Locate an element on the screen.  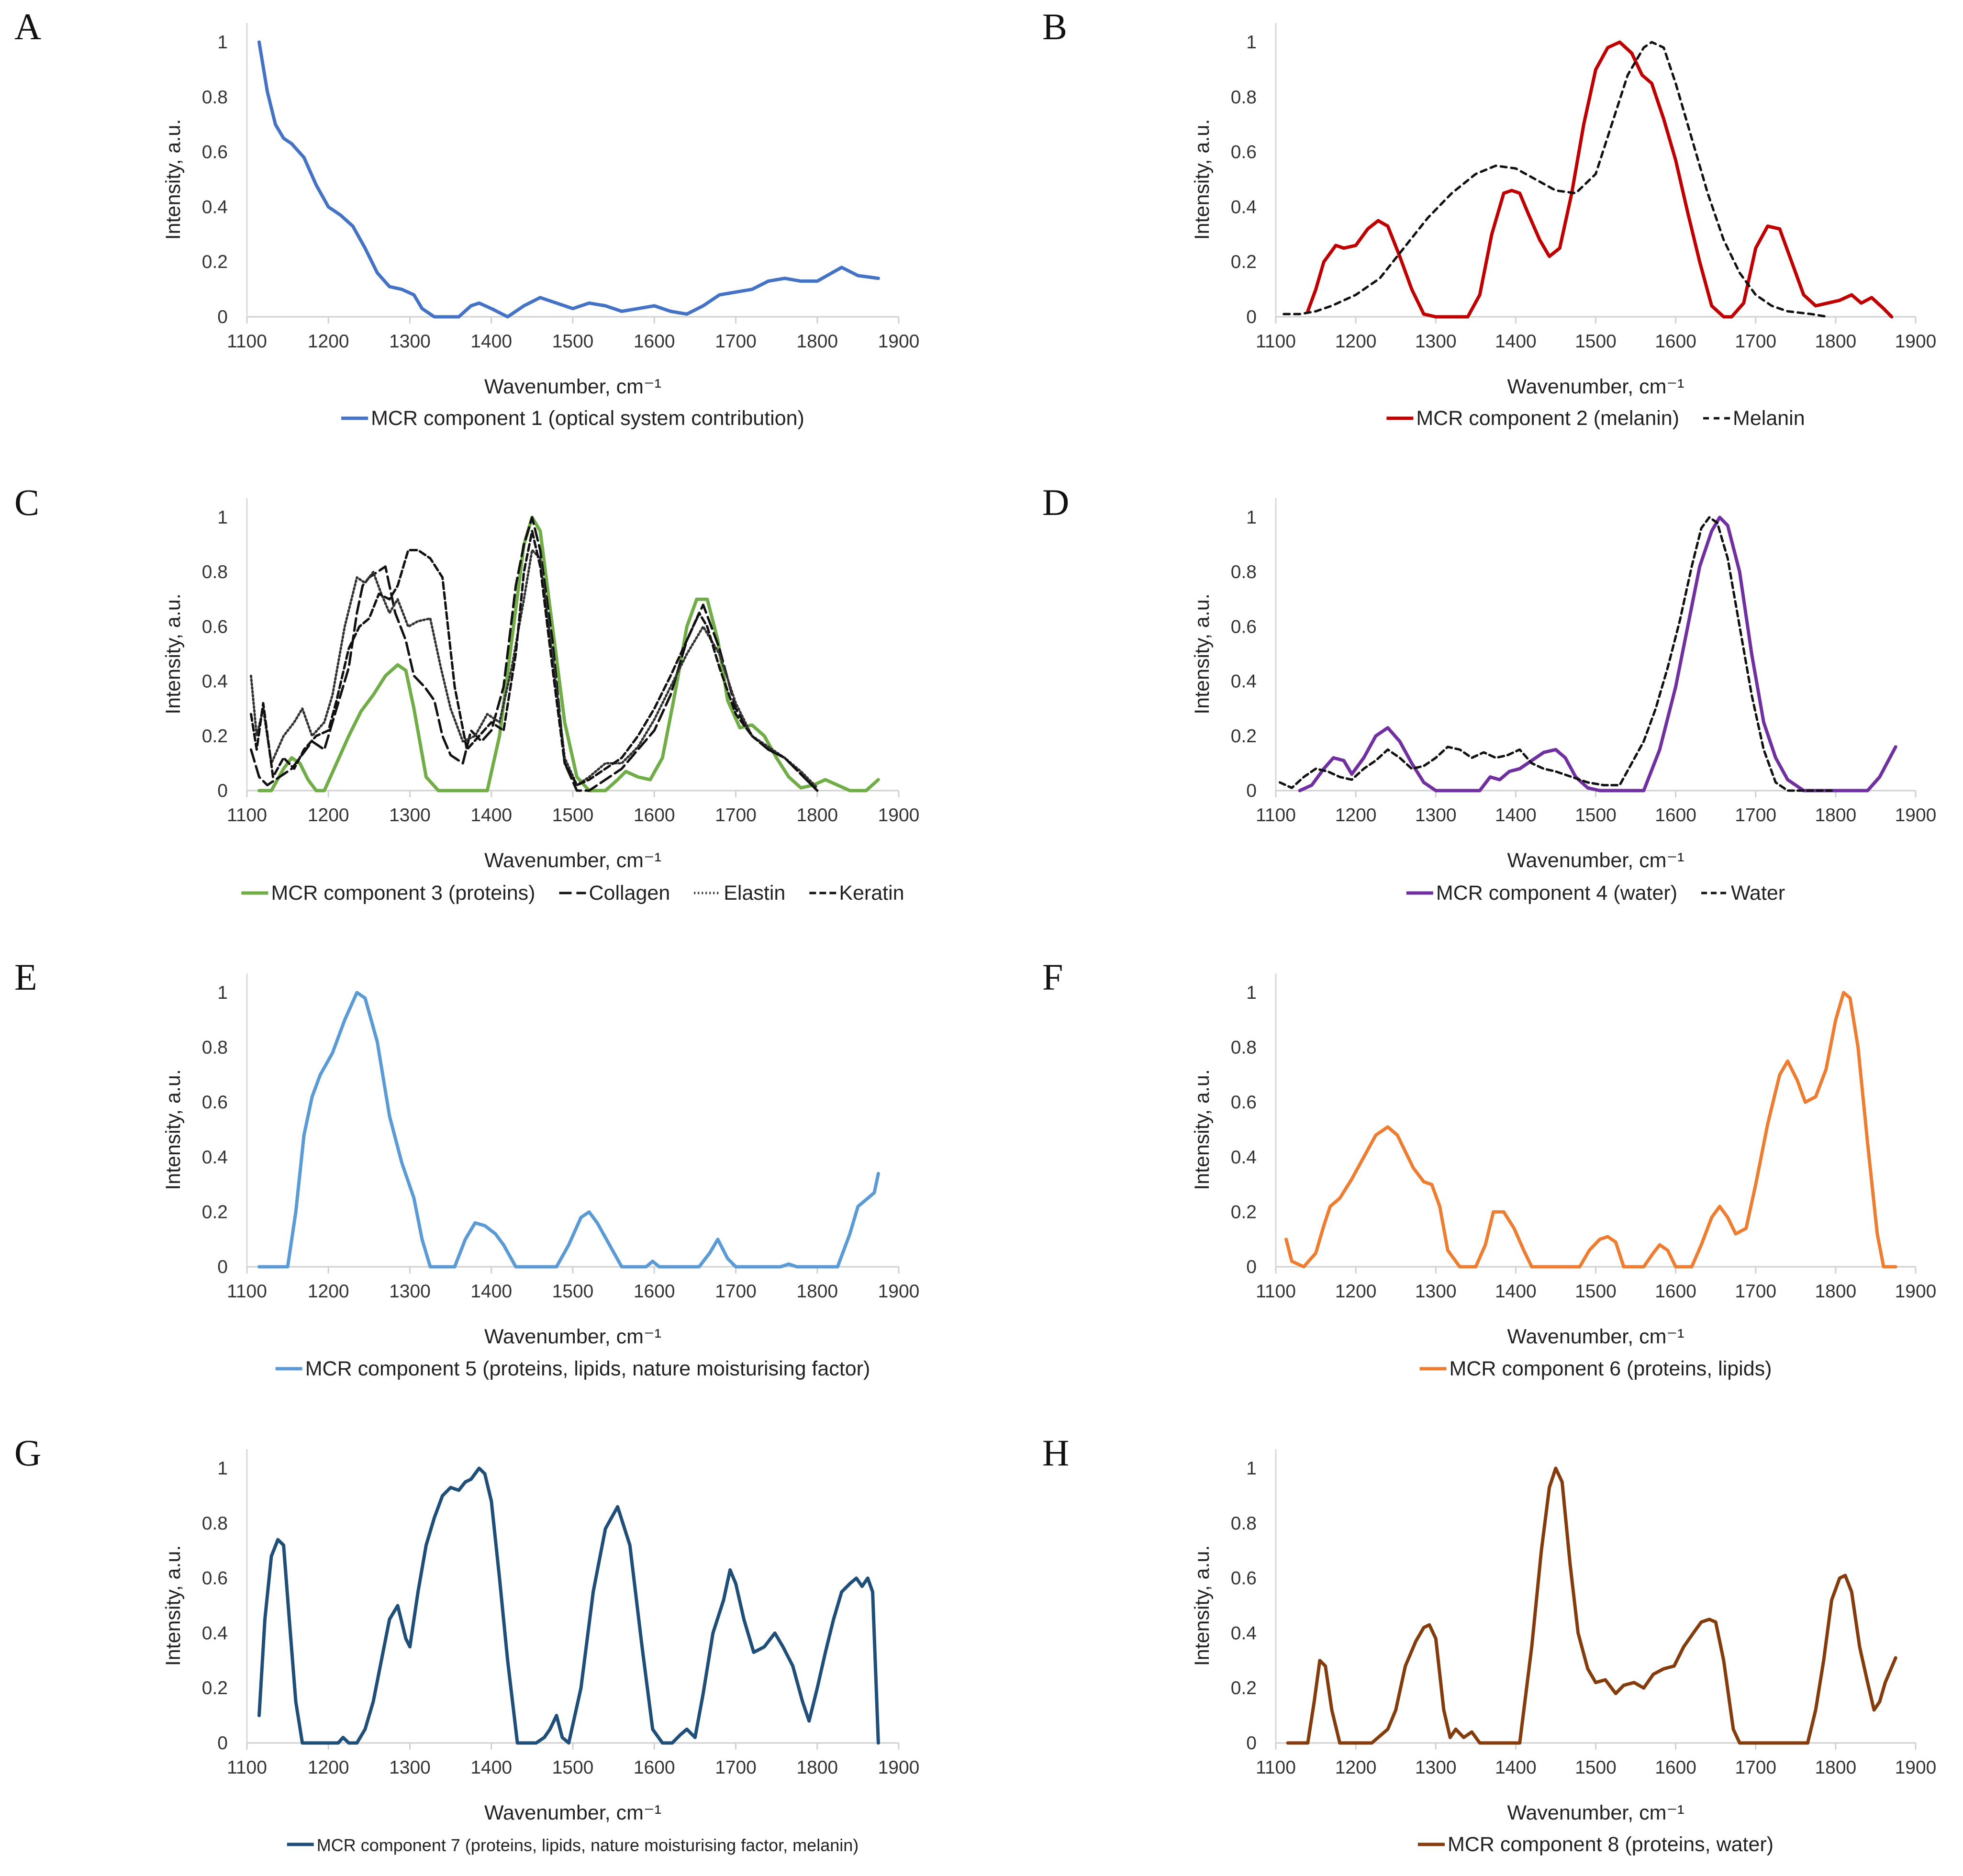
legend-label: Collagen is located at coordinates (629, 893).